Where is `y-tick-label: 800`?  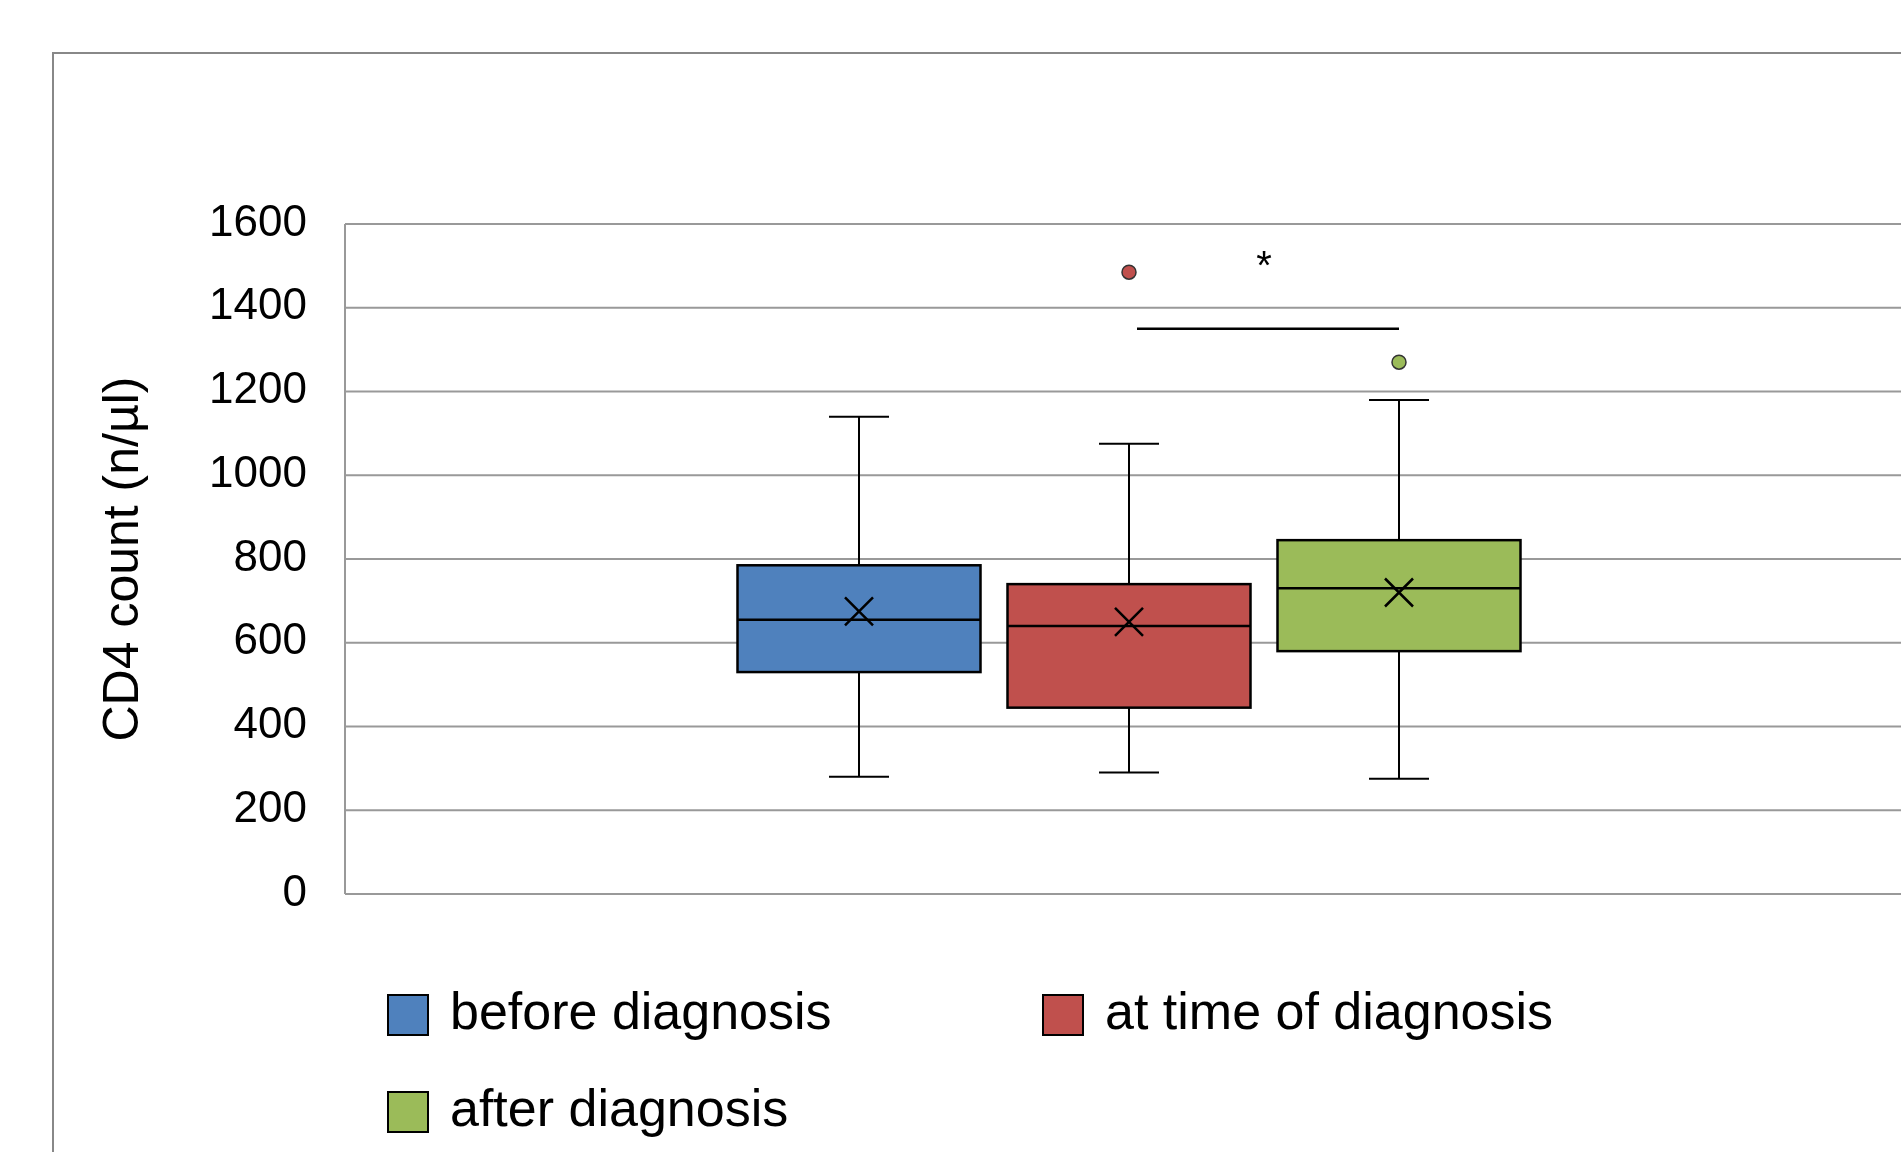 y-tick-label: 800 is located at coordinates (270, 555).